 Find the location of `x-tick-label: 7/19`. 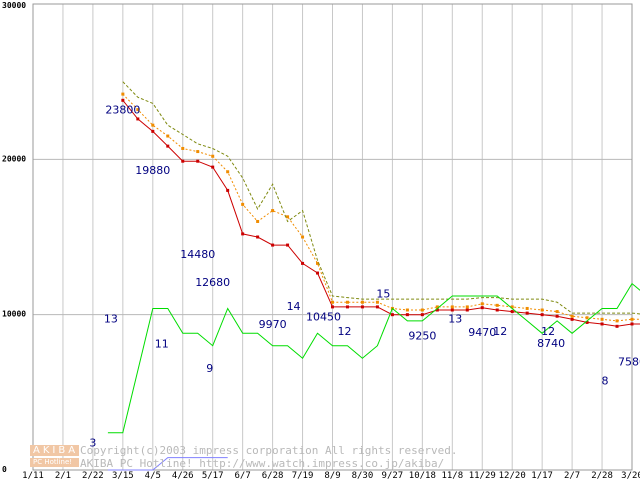

x-tick-label: 7/19 is located at coordinates (303, 475).